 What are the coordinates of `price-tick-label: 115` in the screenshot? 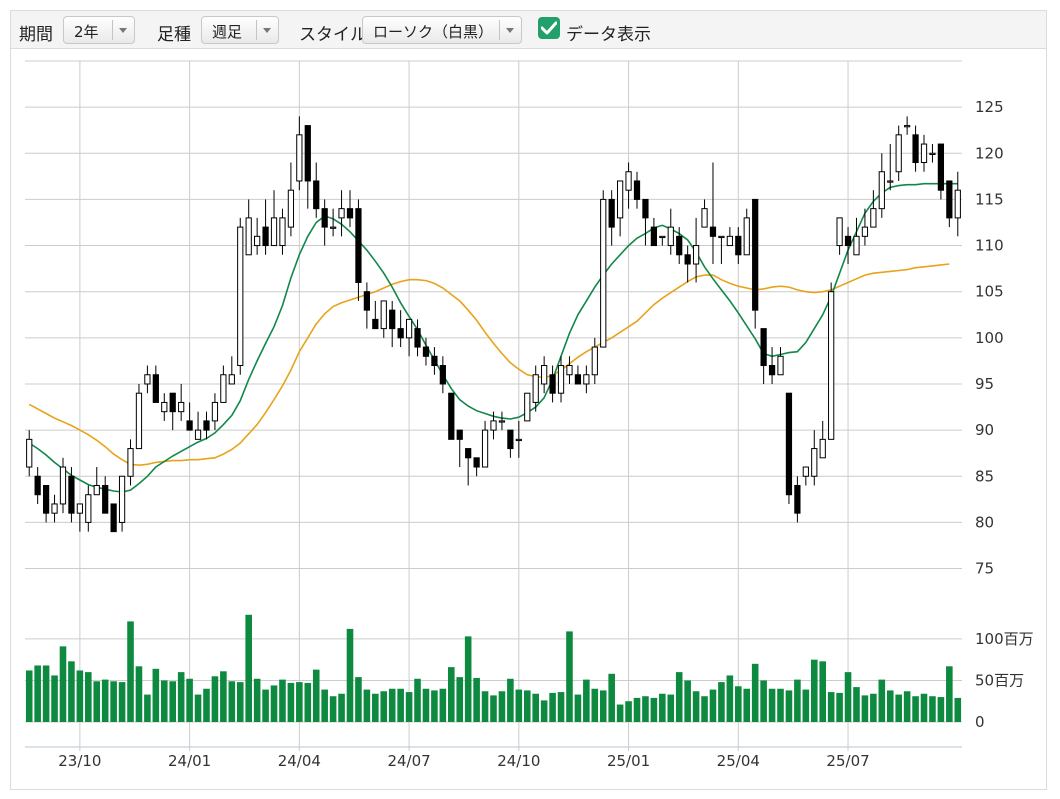 It's located at (989, 199).